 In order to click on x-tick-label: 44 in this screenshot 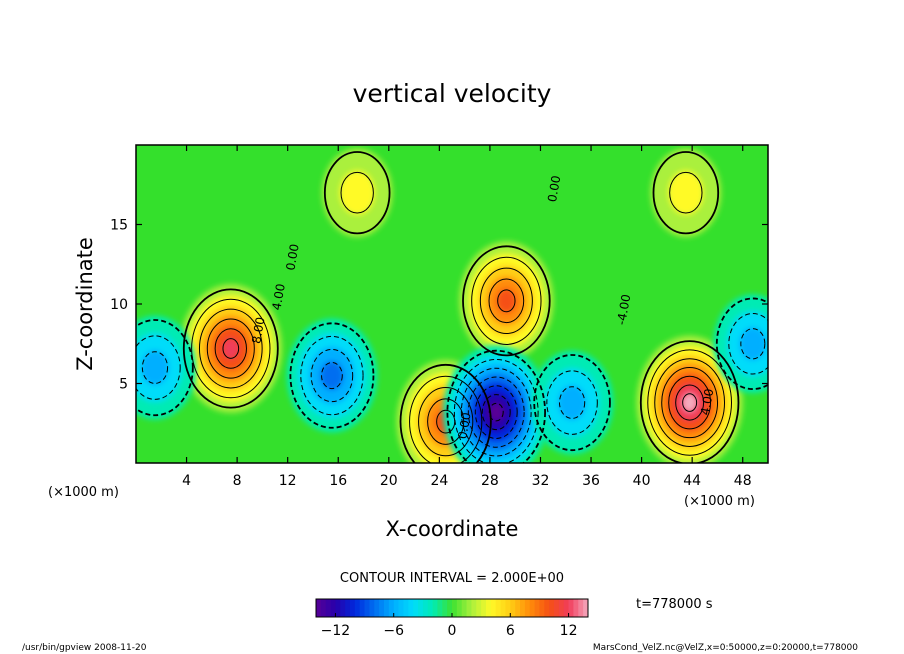, I will do `click(692, 481)`.